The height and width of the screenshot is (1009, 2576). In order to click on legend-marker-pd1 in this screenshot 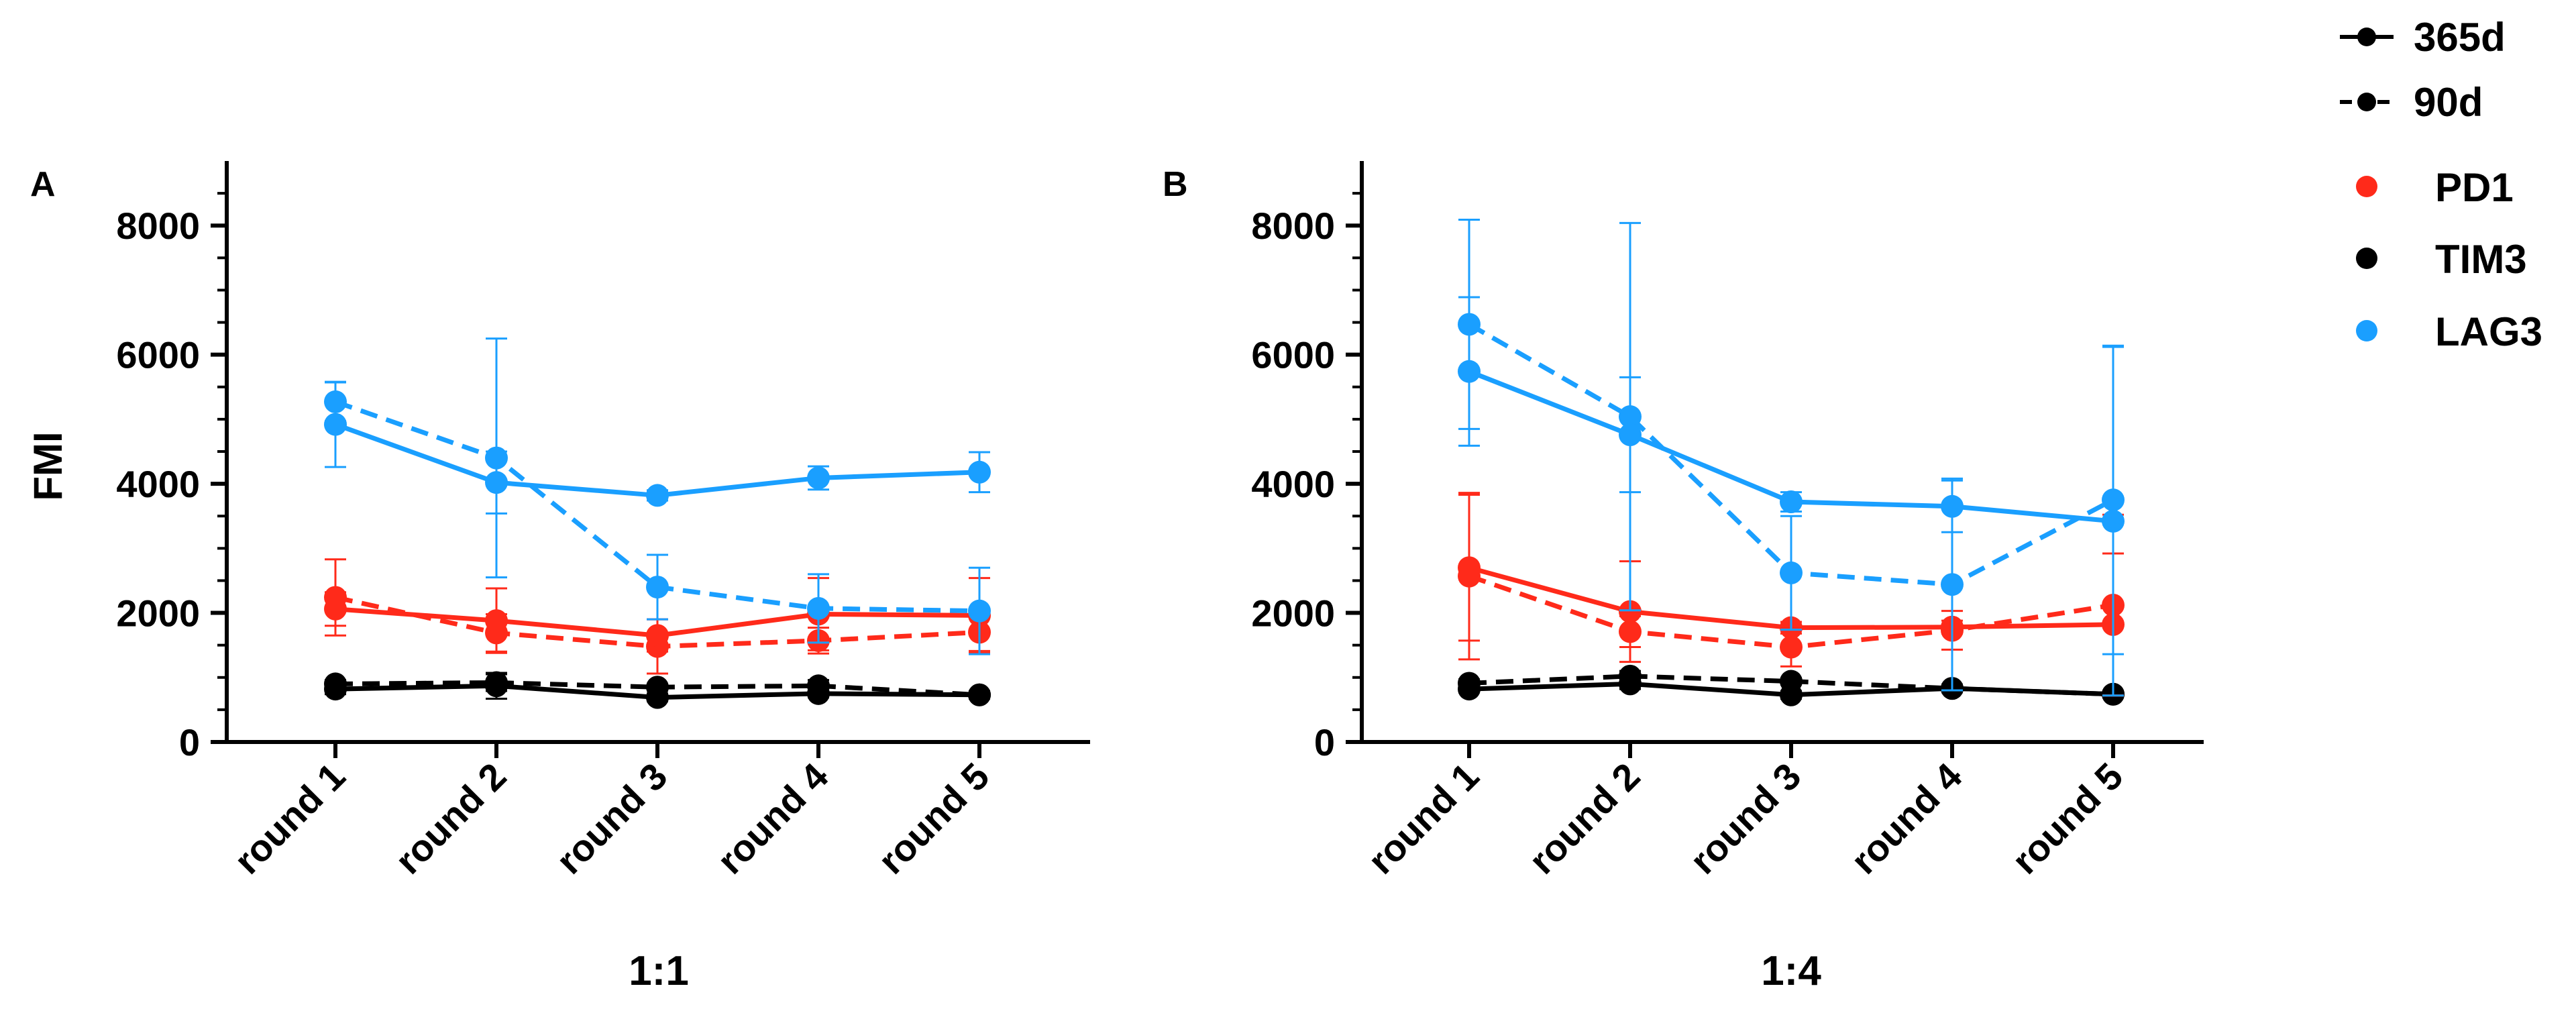, I will do `click(2366, 186)`.